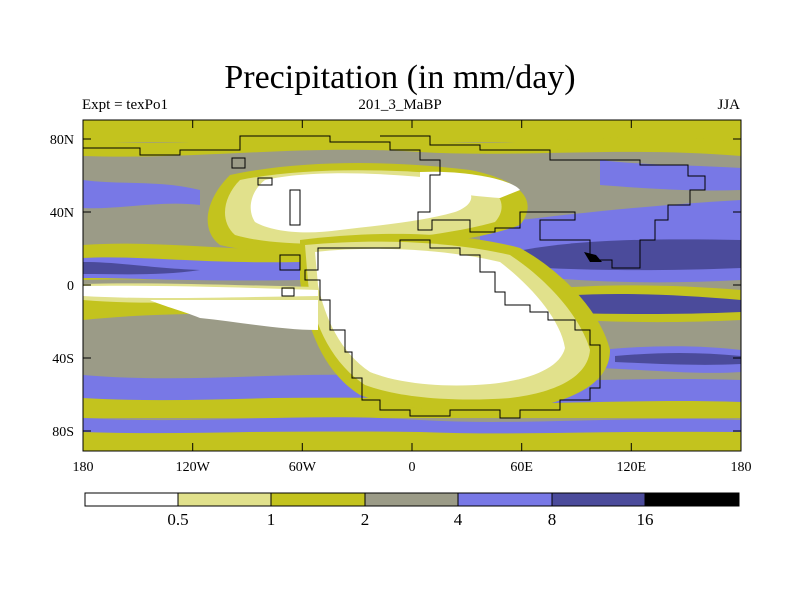 This screenshot has width=800, height=600. I want to click on colorbar: 0.5 1 2 4 8 16, so click(412, 510).